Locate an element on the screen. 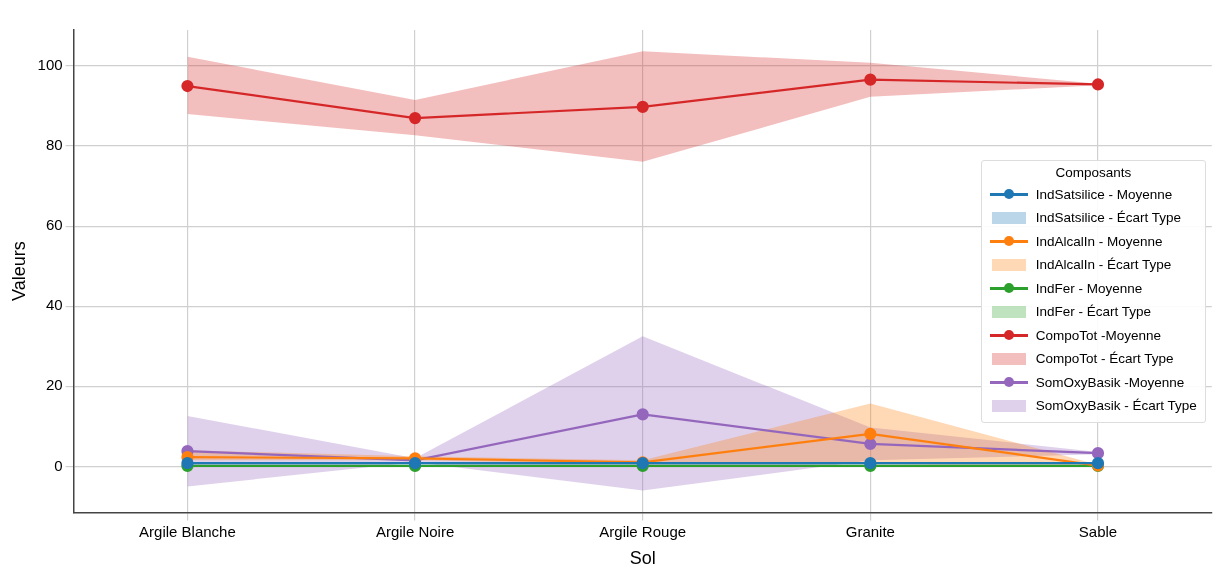 The height and width of the screenshot is (579, 1219). y-axis-title: Valeurs is located at coordinates (18, 271).